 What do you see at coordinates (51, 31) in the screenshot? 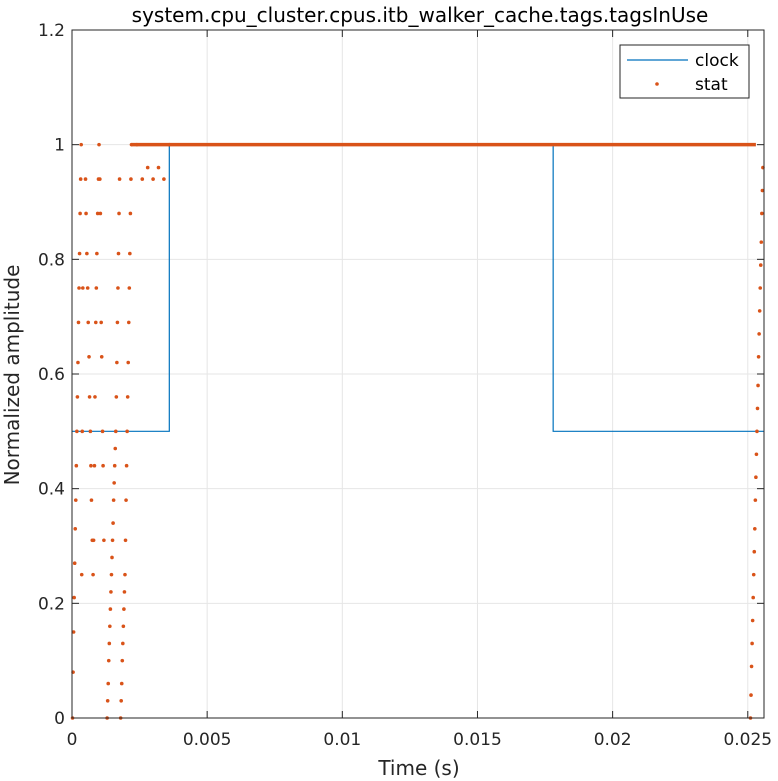
I see `y-tick-label: 1.2` at bounding box center [51, 31].